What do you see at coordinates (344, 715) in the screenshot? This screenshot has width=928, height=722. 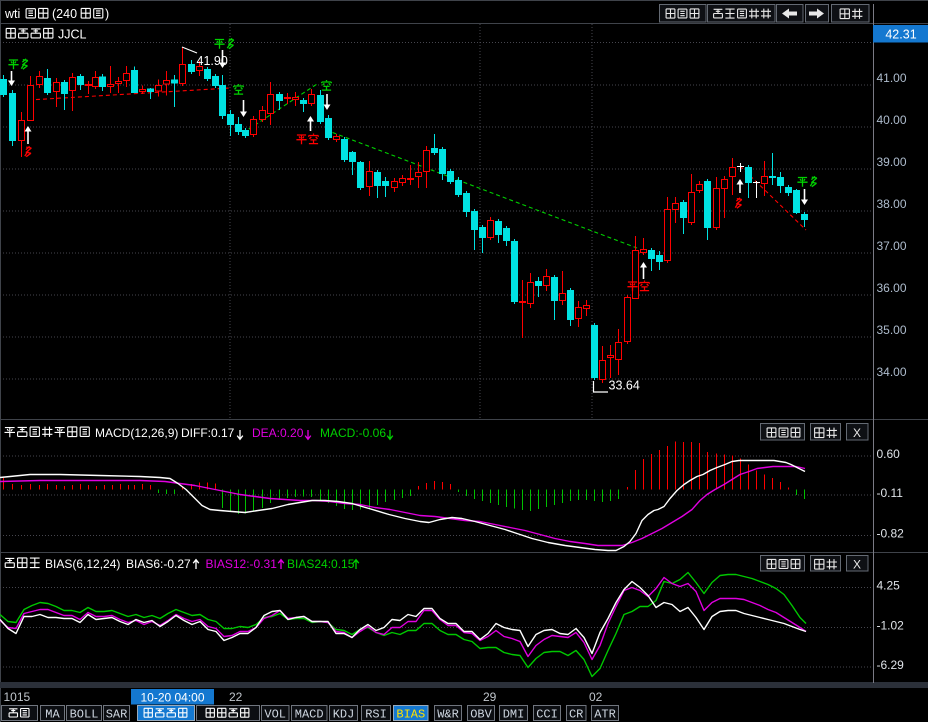 I see `svg-text: KDJ` at bounding box center [344, 715].